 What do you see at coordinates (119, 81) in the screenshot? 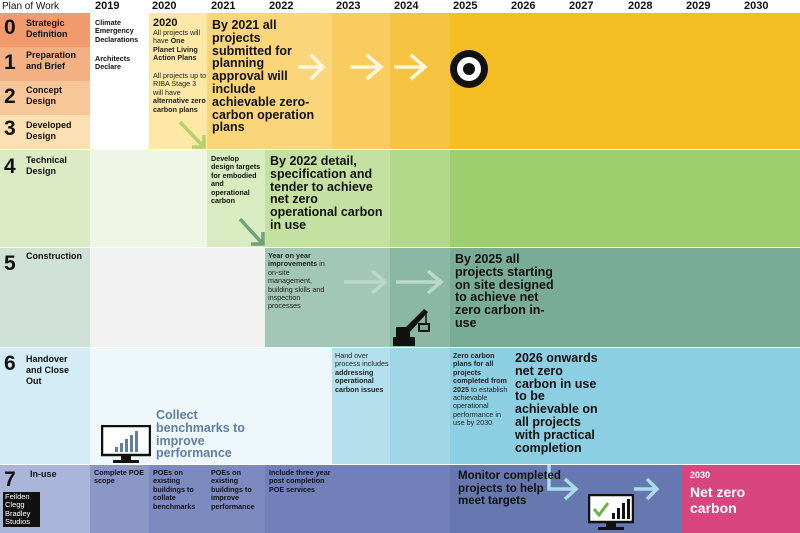
I see `band-stage0-3-white` at bounding box center [119, 81].